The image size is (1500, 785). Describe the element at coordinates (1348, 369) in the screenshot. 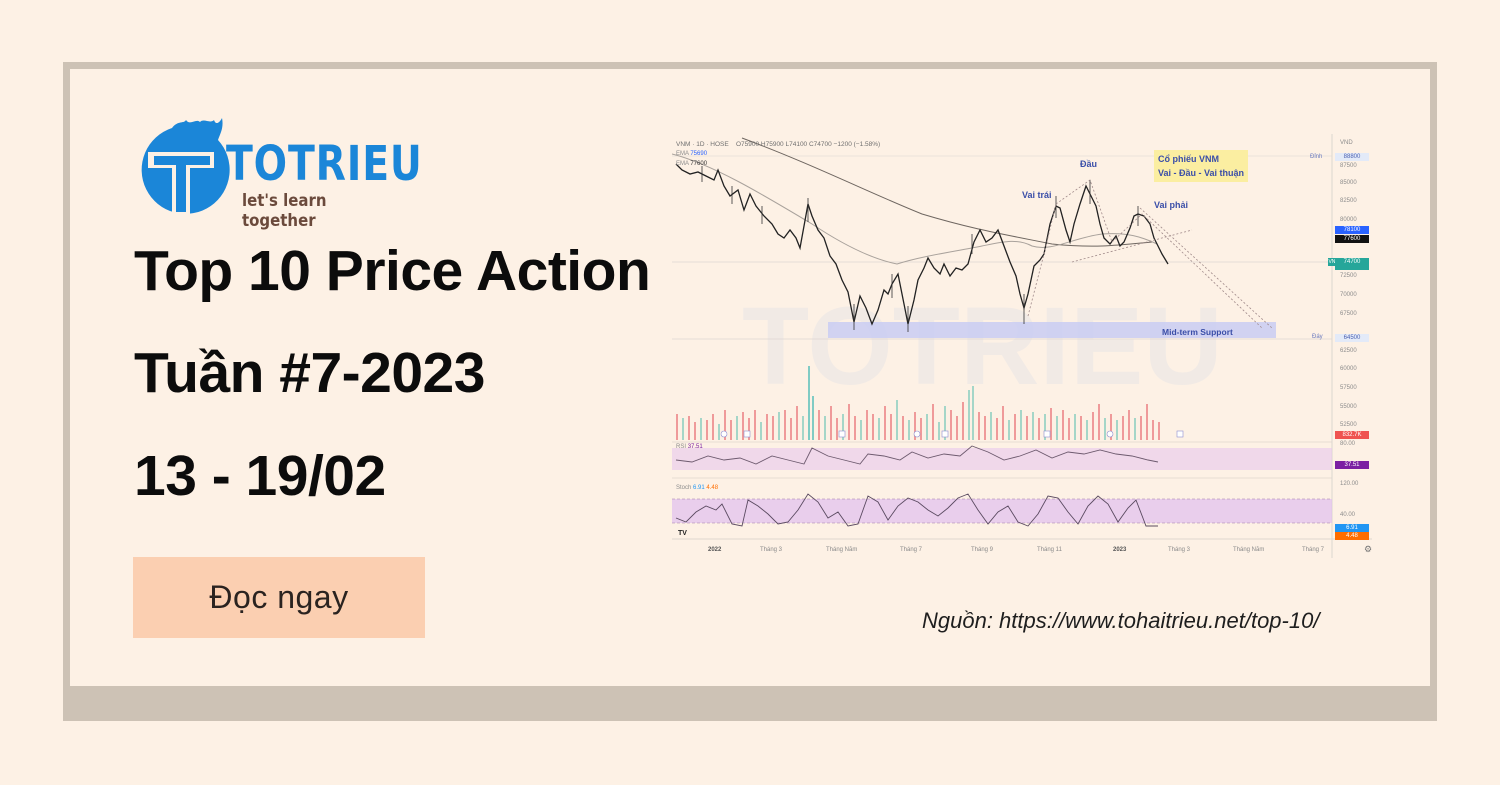

I see `price-tick: 60000` at that location.